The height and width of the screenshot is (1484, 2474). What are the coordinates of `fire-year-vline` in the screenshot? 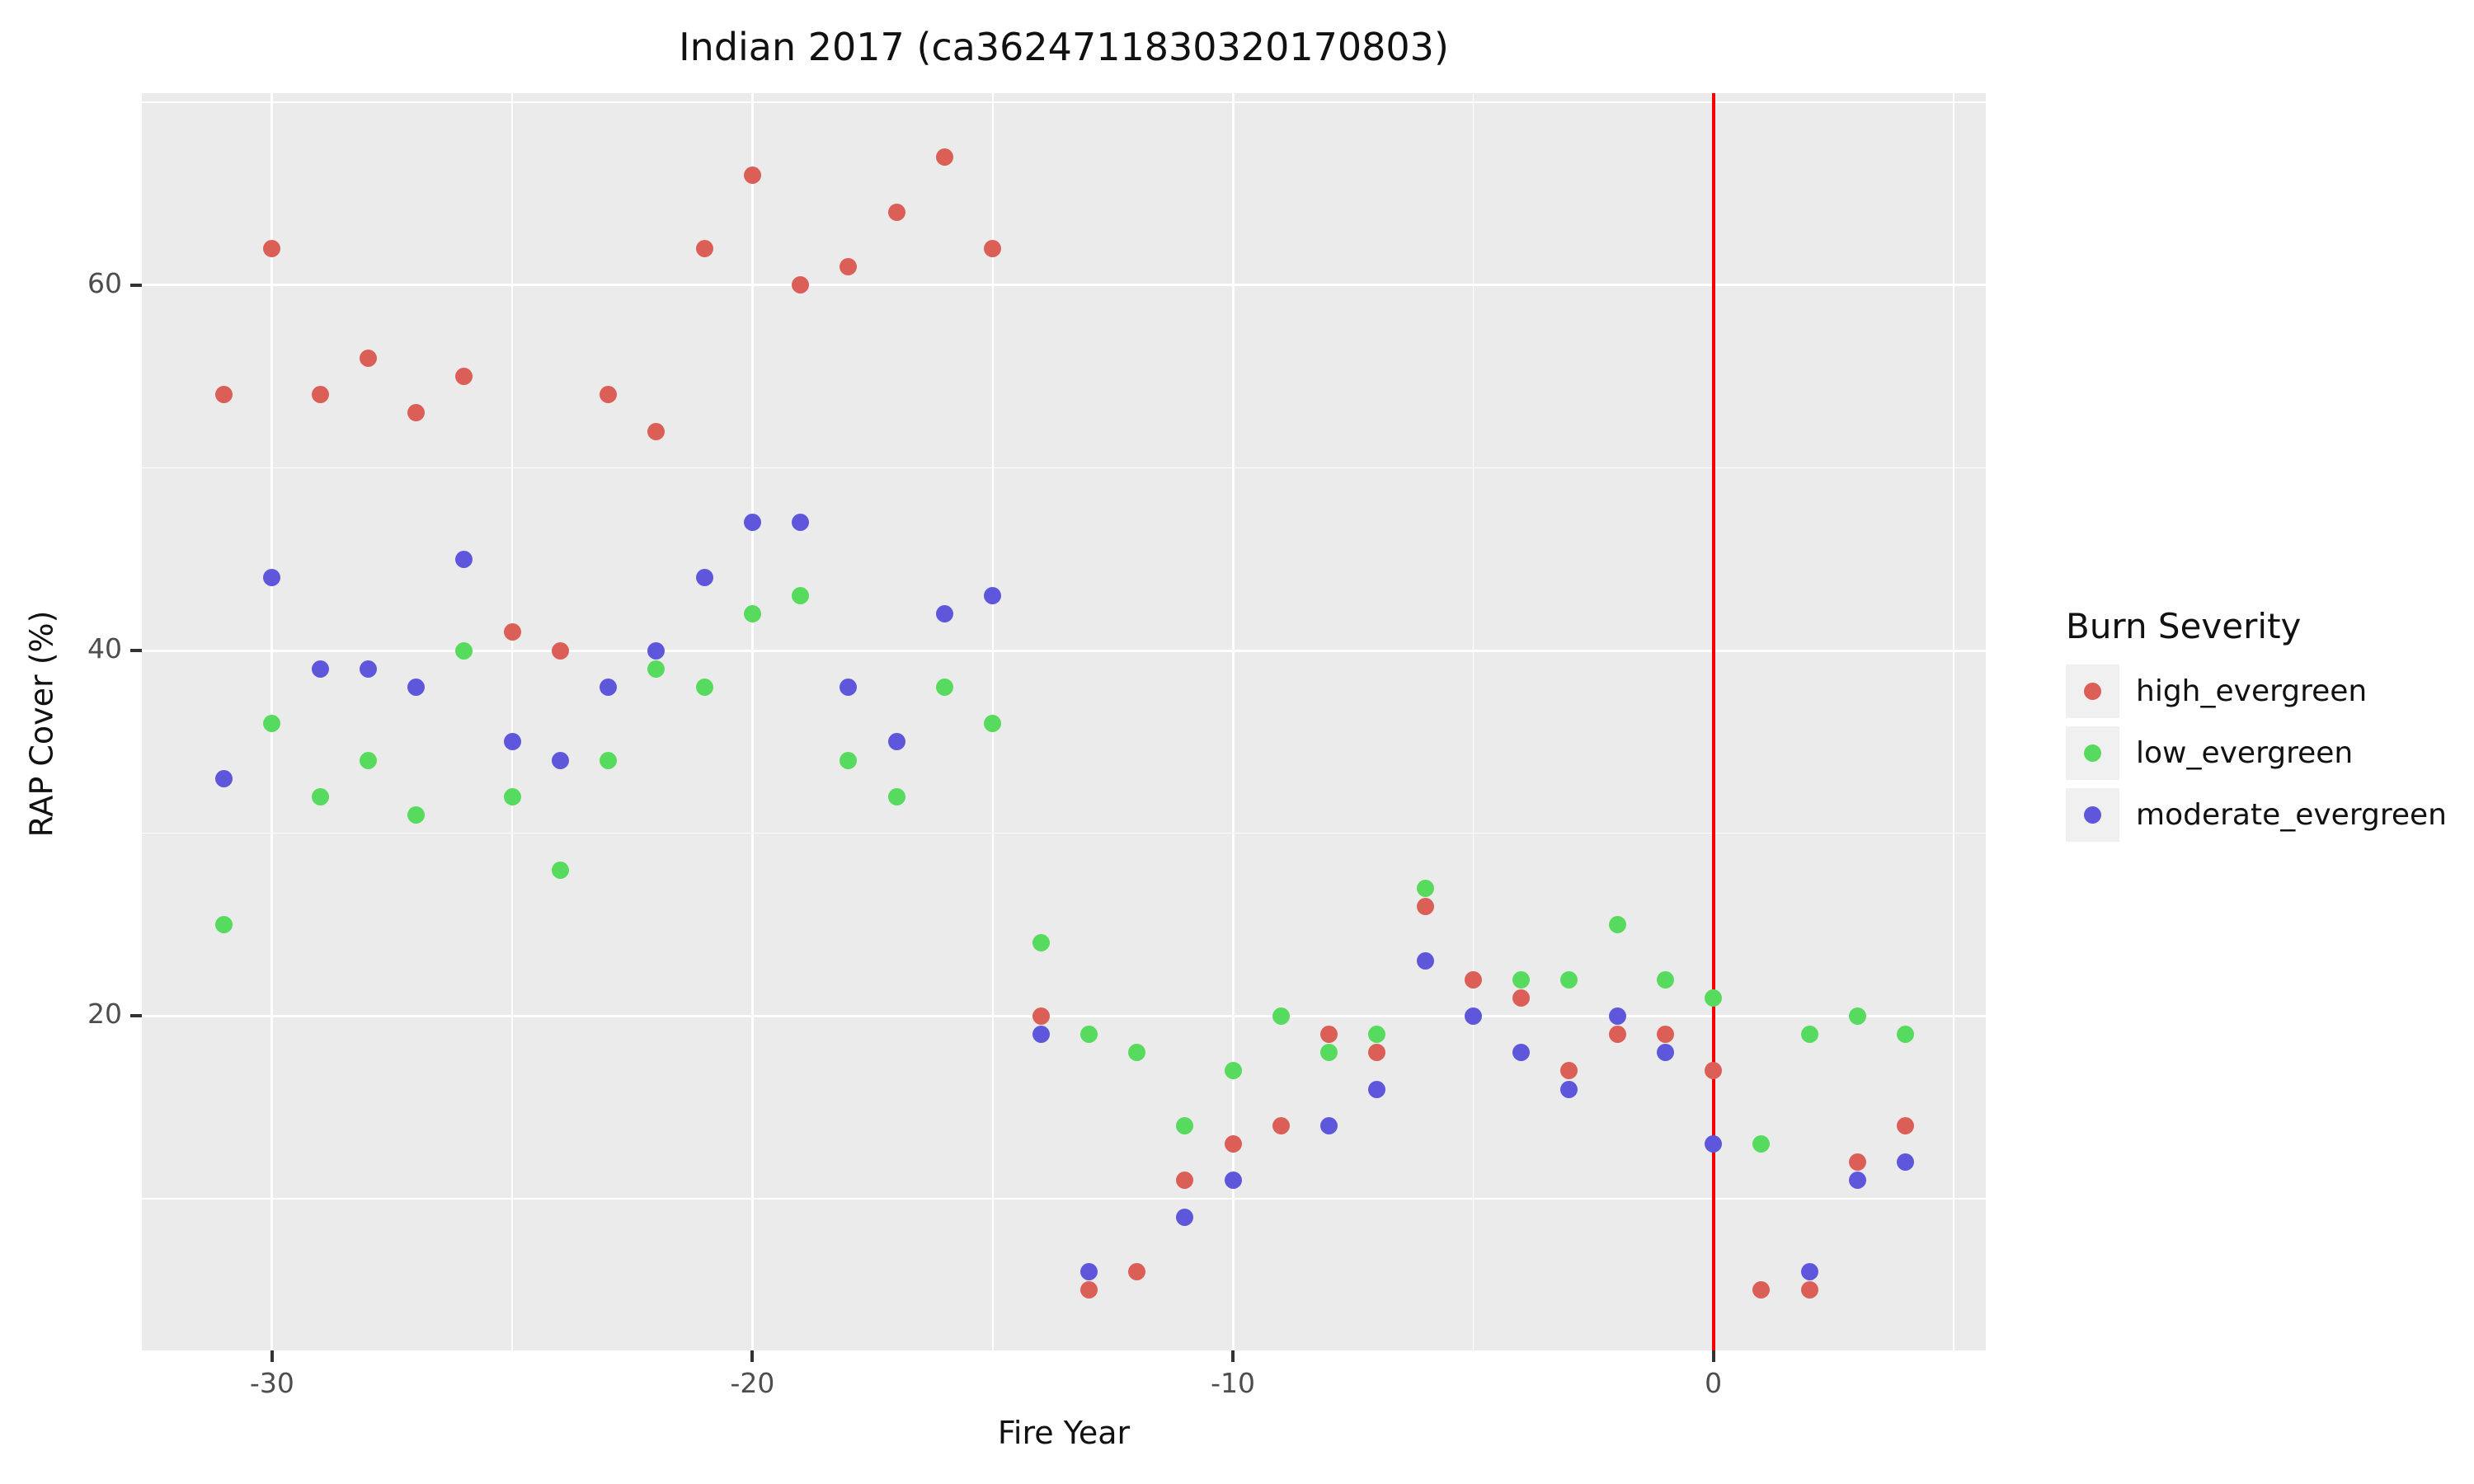 It's located at (1713, 721).